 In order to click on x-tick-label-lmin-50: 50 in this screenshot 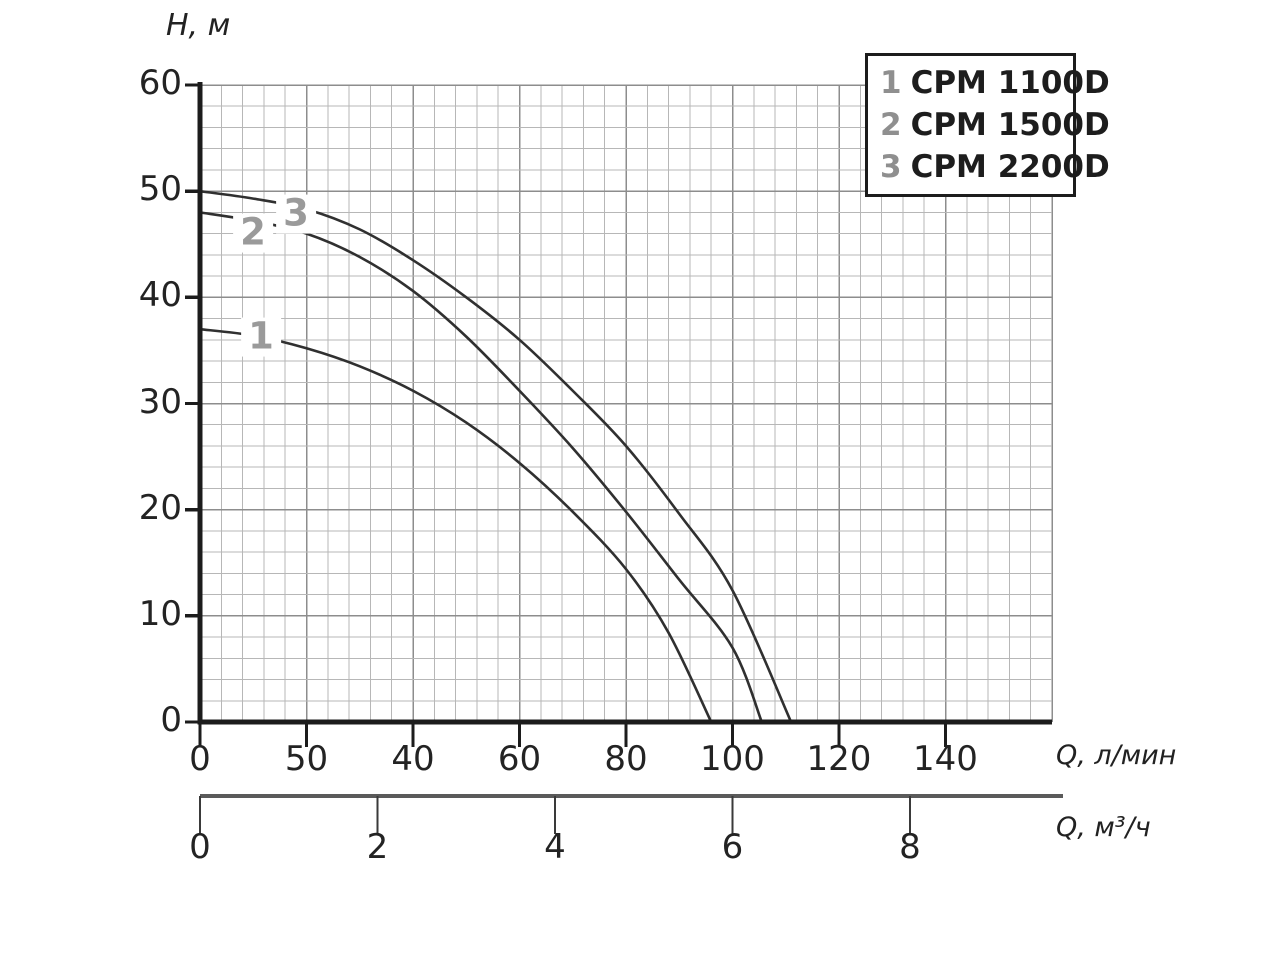, I will do `click(306, 759)`.